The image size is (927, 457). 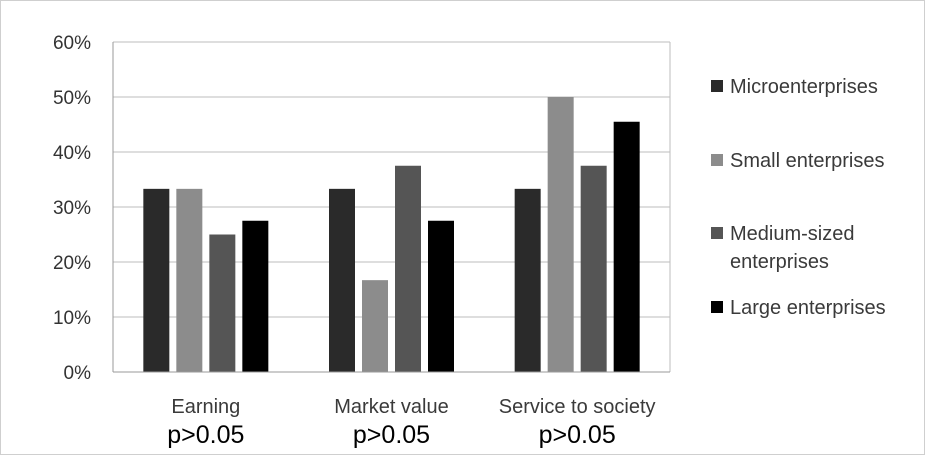 What do you see at coordinates (72, 263) in the screenshot?
I see `y-tick-label: 20%` at bounding box center [72, 263].